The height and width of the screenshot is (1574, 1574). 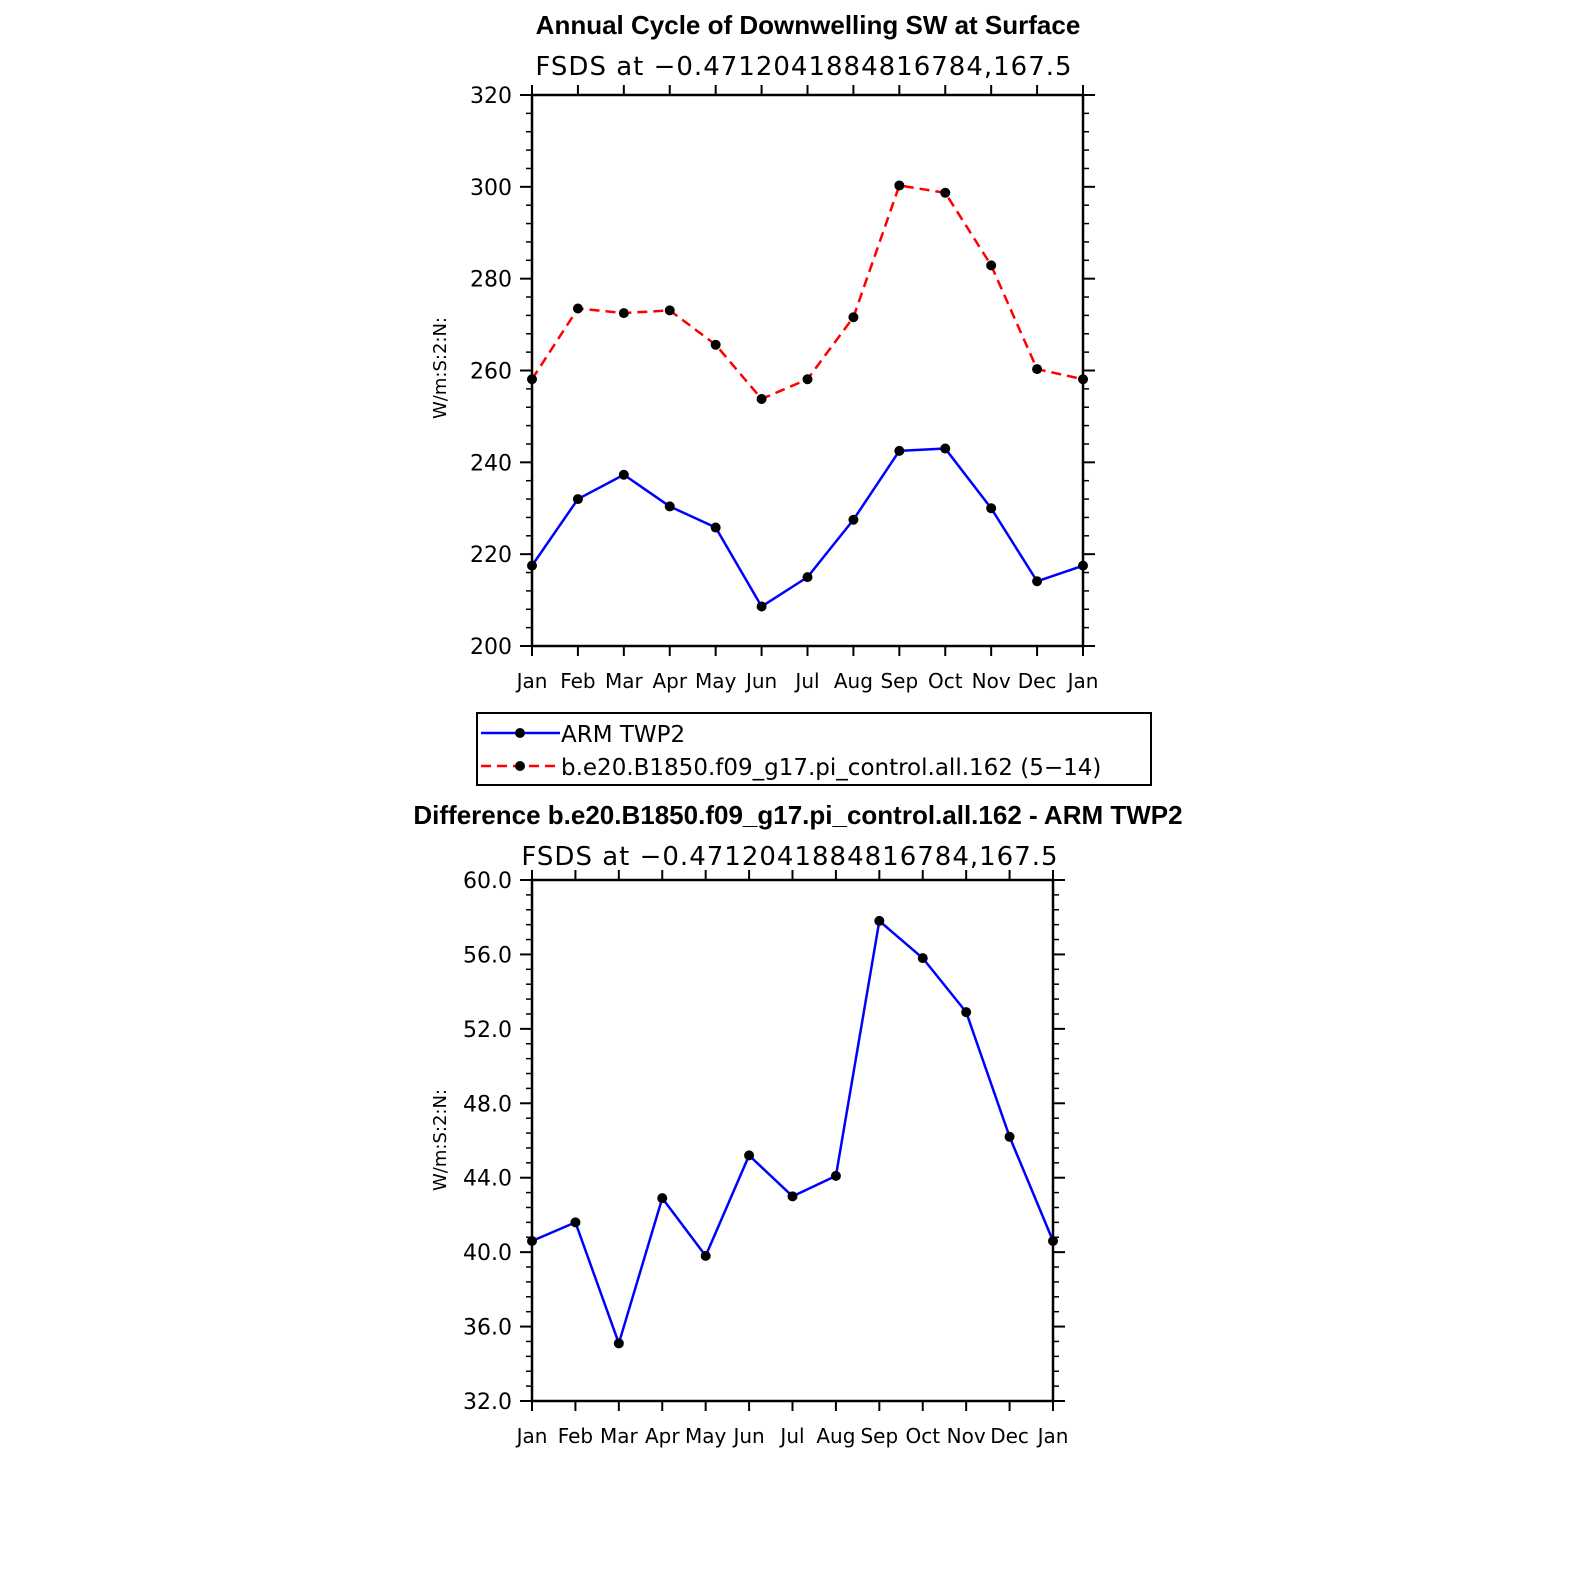 What do you see at coordinates (487, 1179) in the screenshot?
I see `bottom-ytick-label: 44.0` at bounding box center [487, 1179].